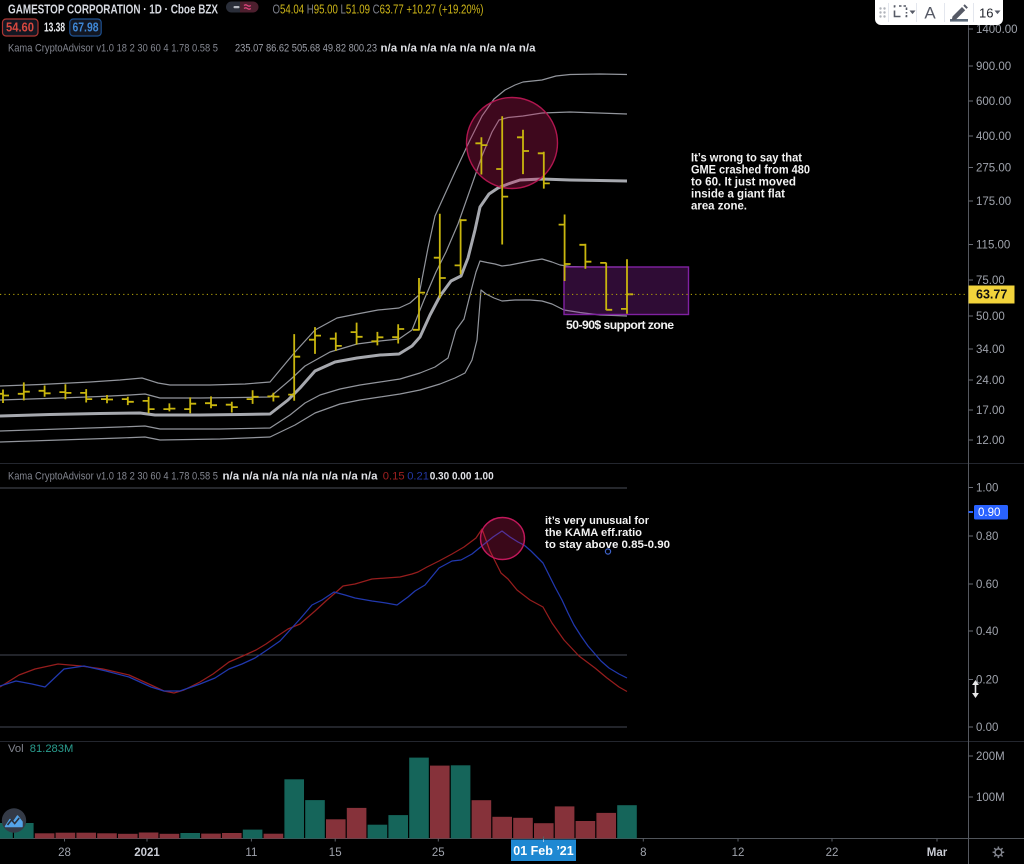  I want to click on svg-text: 2021, so click(147, 853).